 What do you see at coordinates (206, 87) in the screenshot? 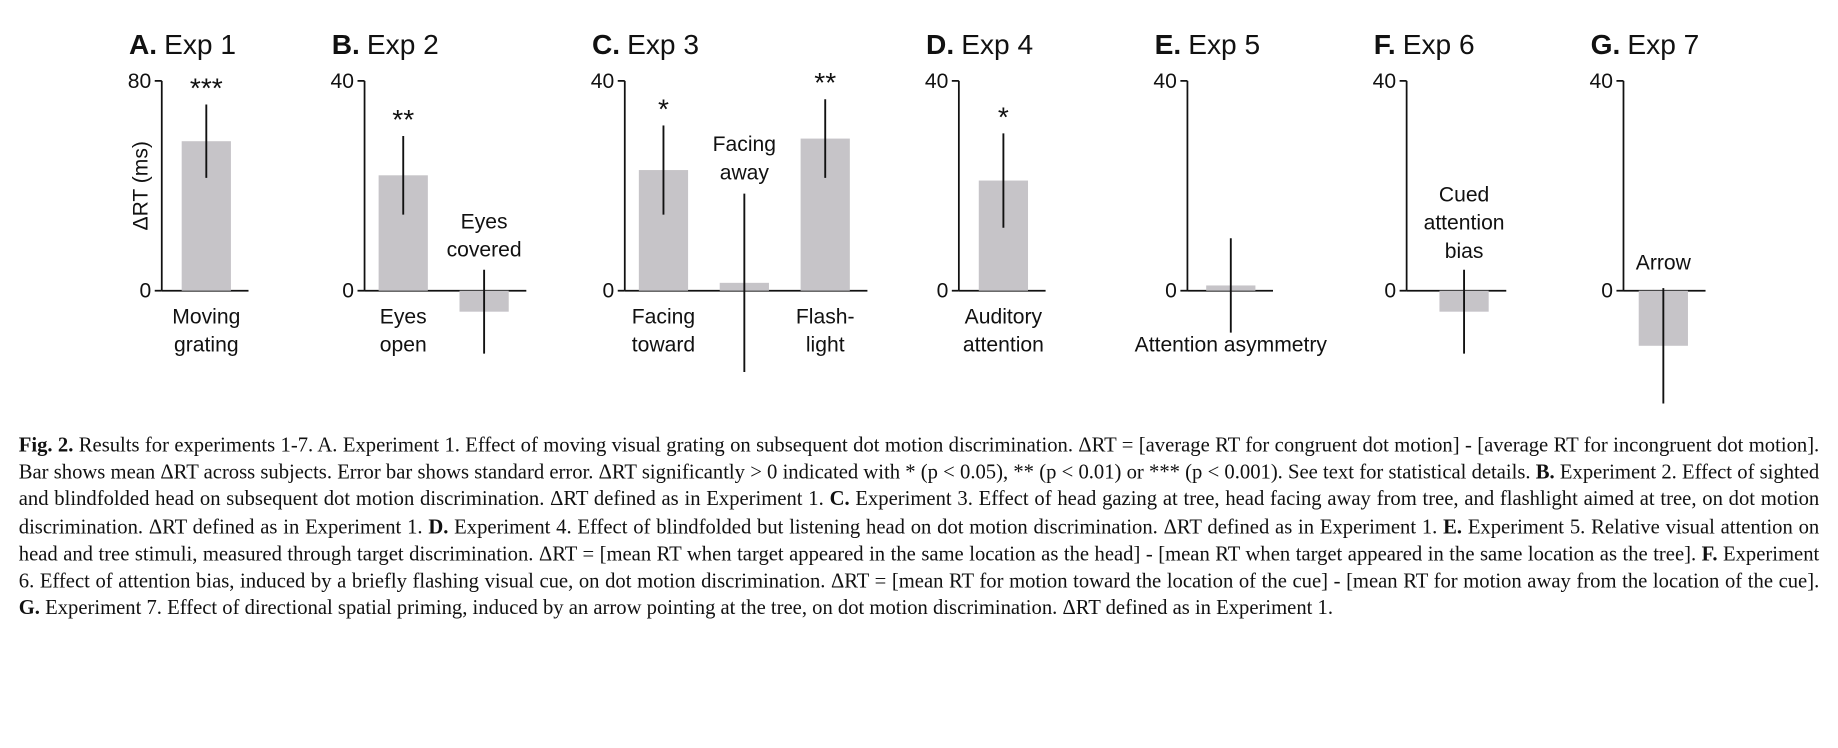
I see `significance-label: ***` at bounding box center [206, 87].